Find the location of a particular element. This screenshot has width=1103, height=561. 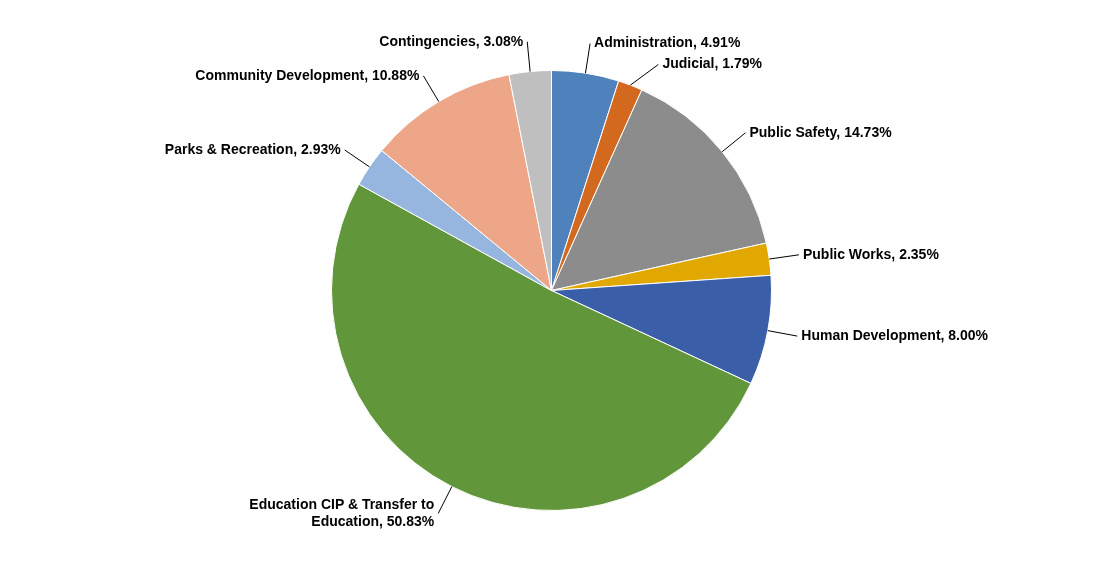

slice-label: Education CIP & Transfer to Education, 50.83% is located at coordinates (342, 512).